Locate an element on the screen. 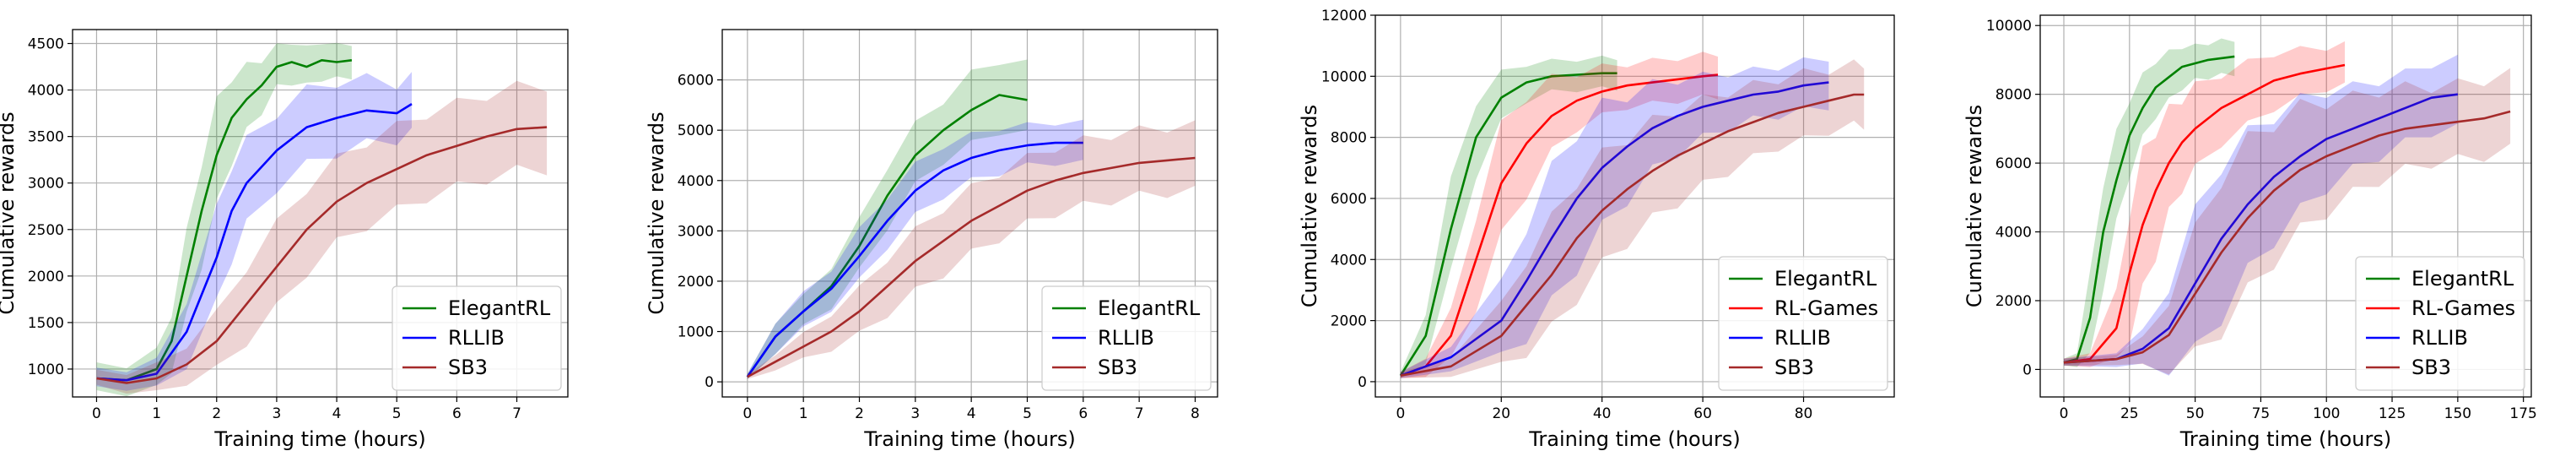  x-tick-label: 75 is located at coordinates (2261, 413).